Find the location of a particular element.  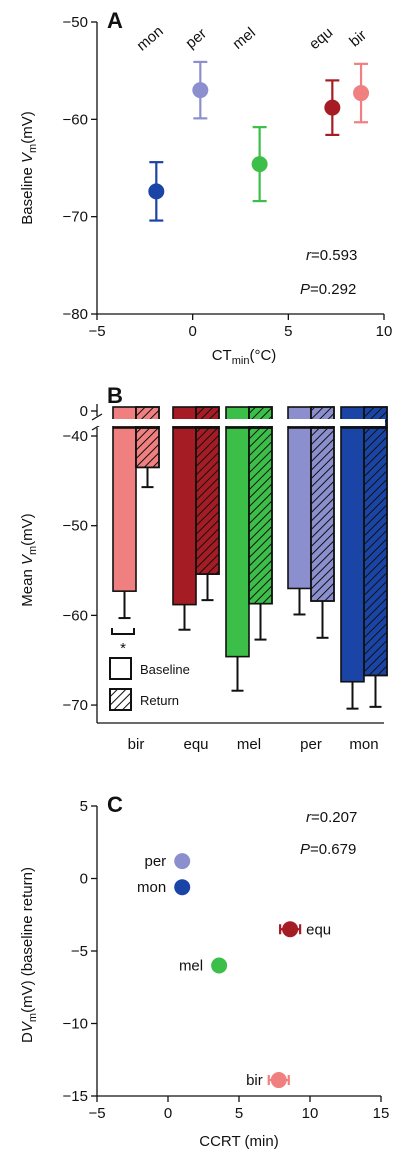

panel-c-x-axis-title: CCRT (min) is located at coordinates (238, 1141).